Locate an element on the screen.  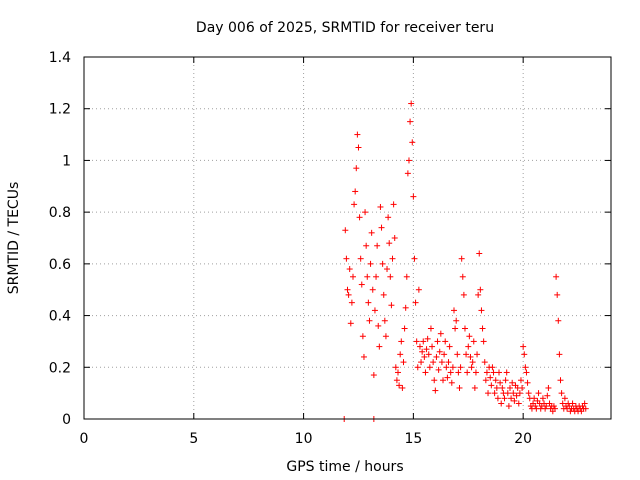
y-tick-label: 0.6 is located at coordinates (60, 265).